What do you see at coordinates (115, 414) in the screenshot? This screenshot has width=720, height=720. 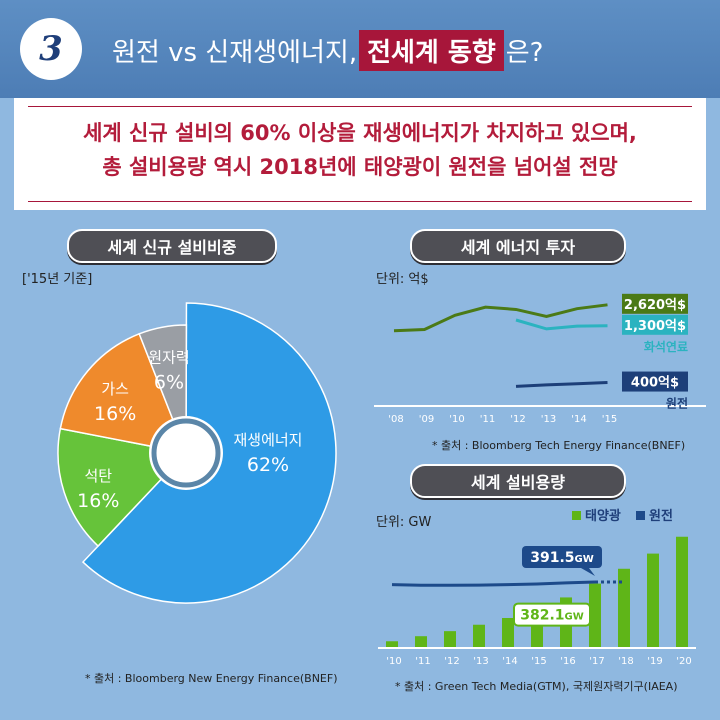 I see `pie-value-gas: 16%` at bounding box center [115, 414].